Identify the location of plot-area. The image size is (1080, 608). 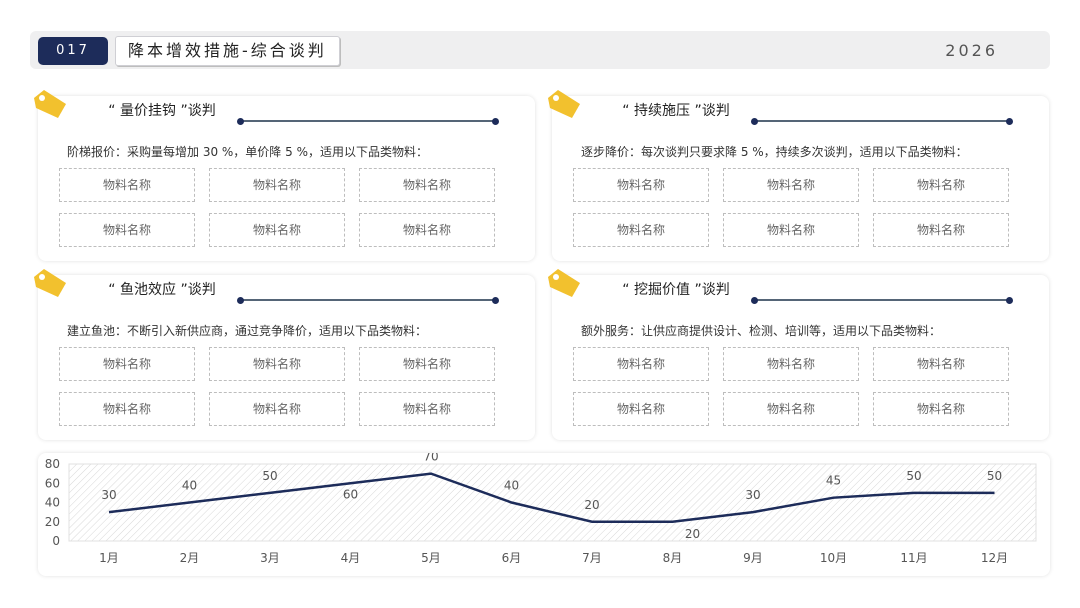
(552, 502).